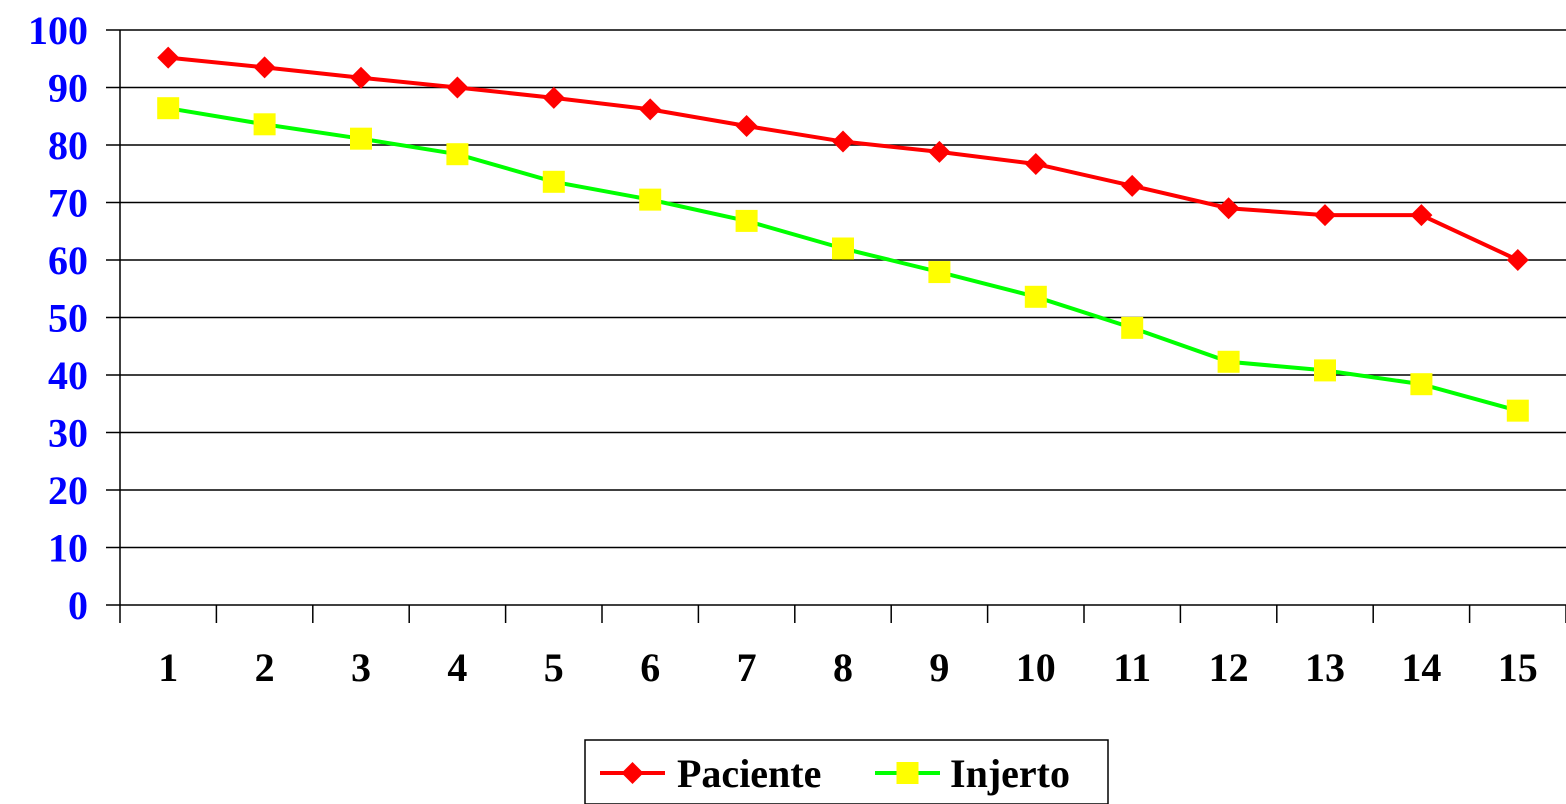  Describe the element at coordinates (1036, 667) in the screenshot. I see `x-tick-label: 10` at that location.